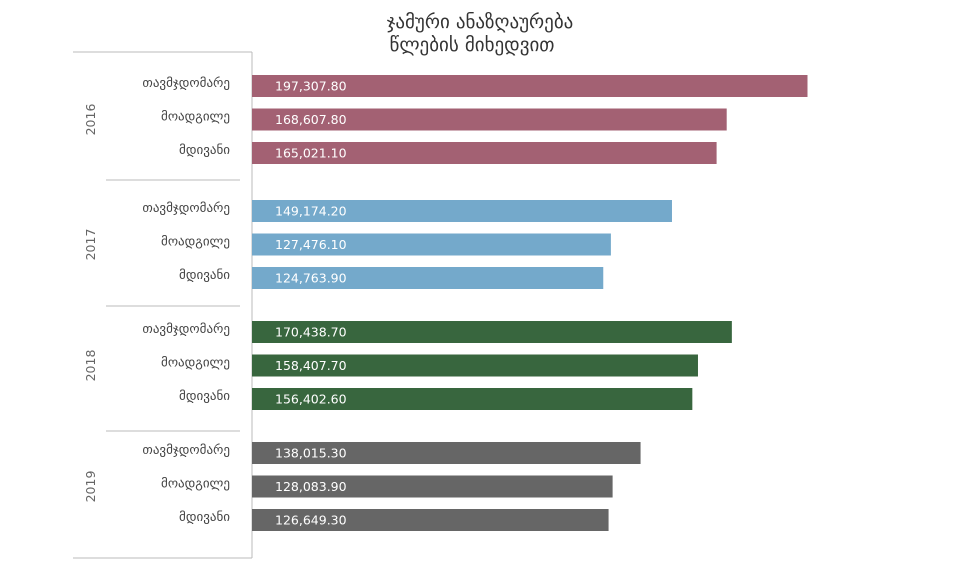 This screenshot has height=575, width=959. I want to click on group-label-2018: 2018, so click(90, 366).